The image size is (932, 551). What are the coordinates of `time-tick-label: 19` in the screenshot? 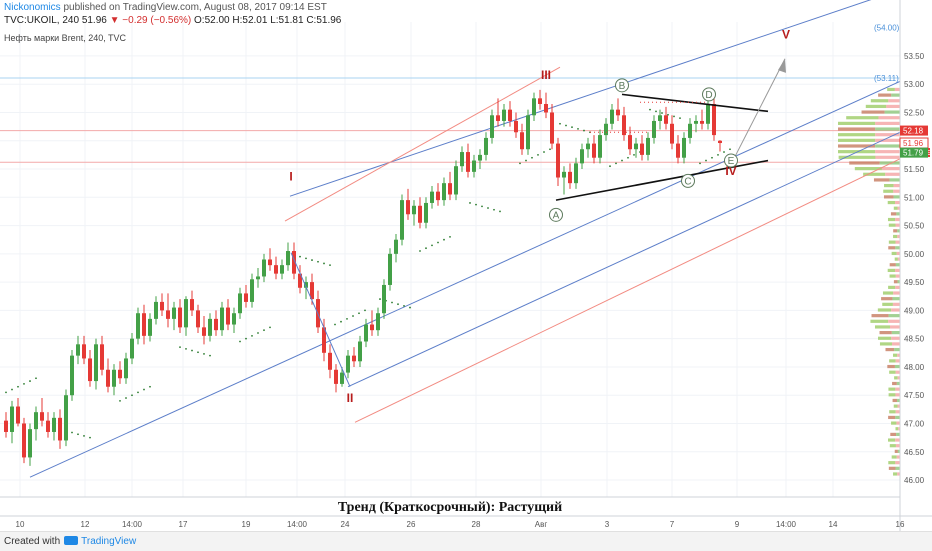 It's located at (246, 524).